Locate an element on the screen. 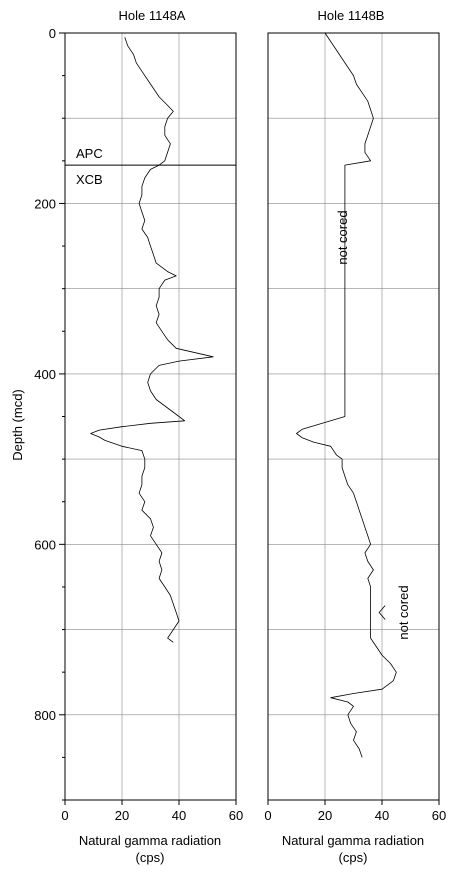 This screenshot has height=876, width=476. panel-b-x-label-line2: (cps) is located at coordinates (353, 857).